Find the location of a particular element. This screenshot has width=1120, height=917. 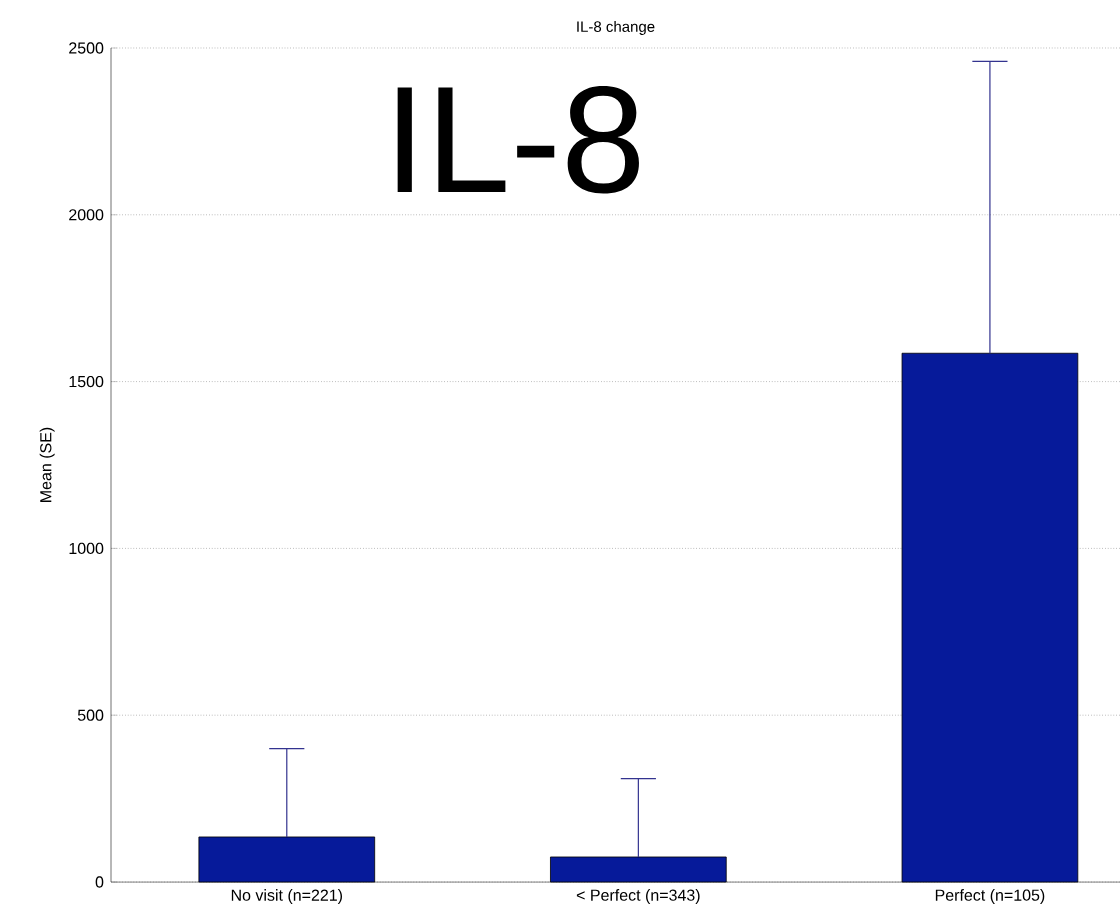

y-tick-label: 2000 is located at coordinates (86, 215).